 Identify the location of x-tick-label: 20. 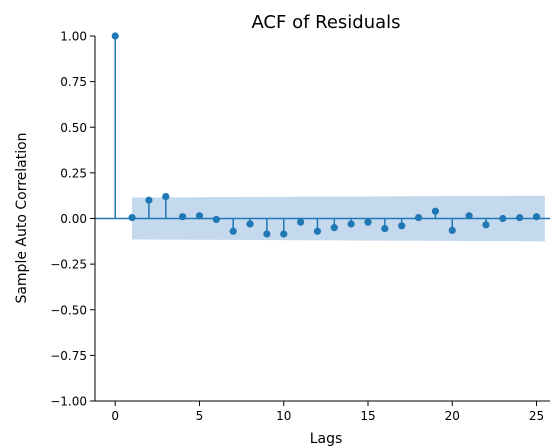
(452, 416).